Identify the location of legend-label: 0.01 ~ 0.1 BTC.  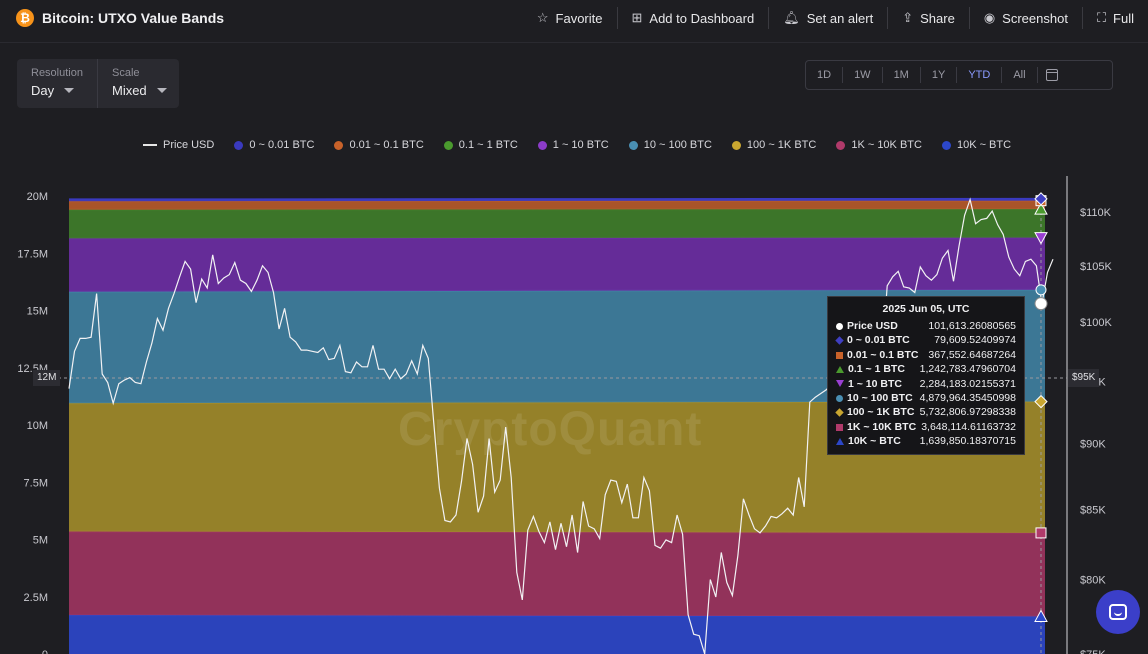
(386, 145).